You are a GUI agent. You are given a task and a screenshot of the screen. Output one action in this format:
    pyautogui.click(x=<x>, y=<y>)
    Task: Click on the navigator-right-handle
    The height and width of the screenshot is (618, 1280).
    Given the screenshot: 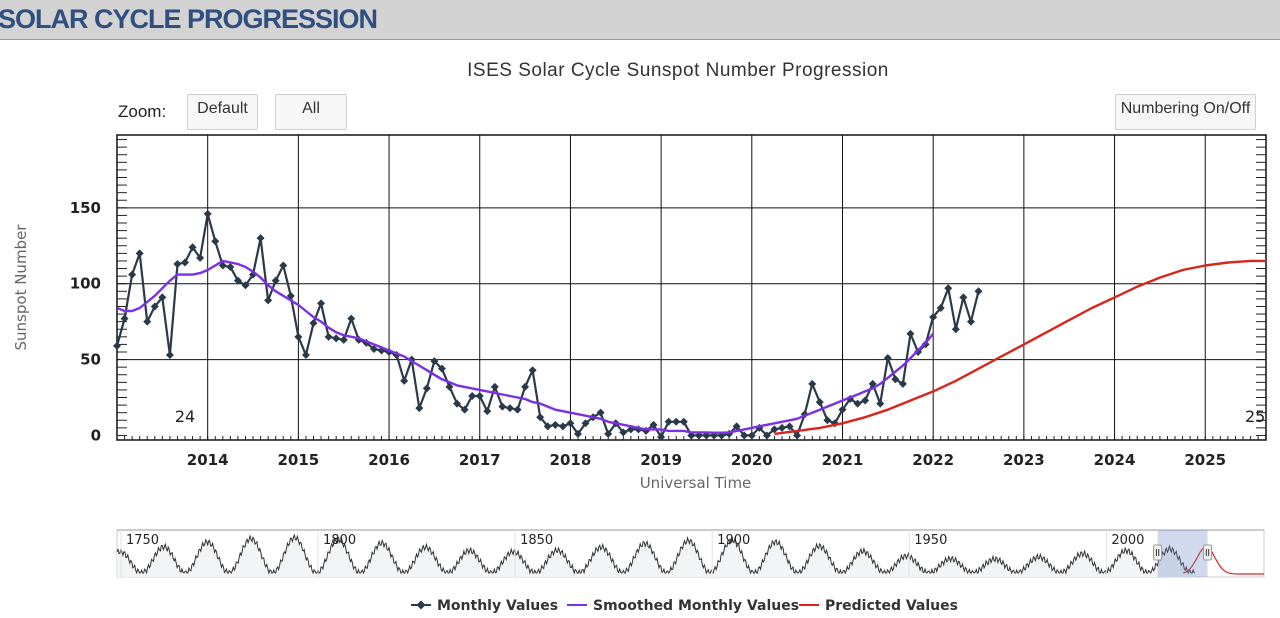 What is the action you would take?
    pyautogui.click(x=1208, y=552)
    